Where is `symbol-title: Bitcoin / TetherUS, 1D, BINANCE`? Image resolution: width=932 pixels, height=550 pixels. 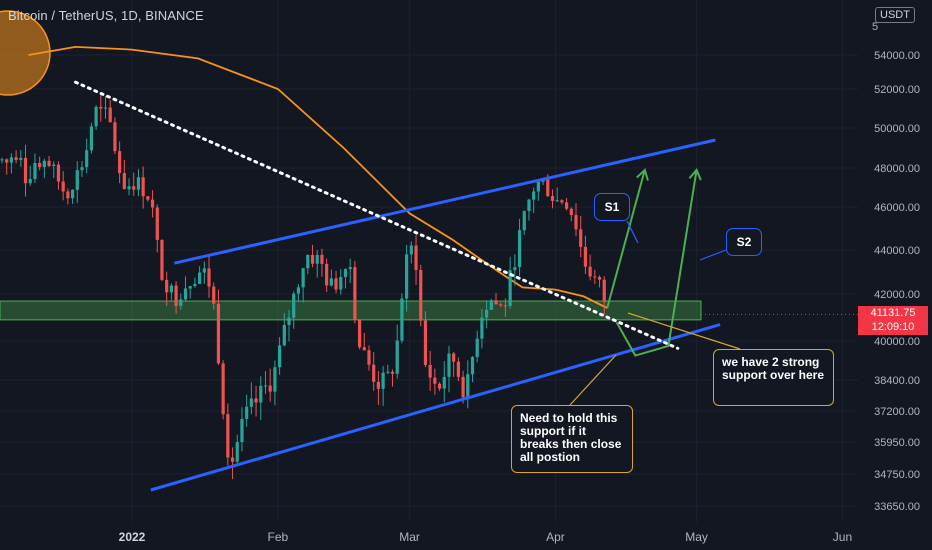
symbol-title: Bitcoin / TetherUS, 1D, BINANCE is located at coordinates (106, 15).